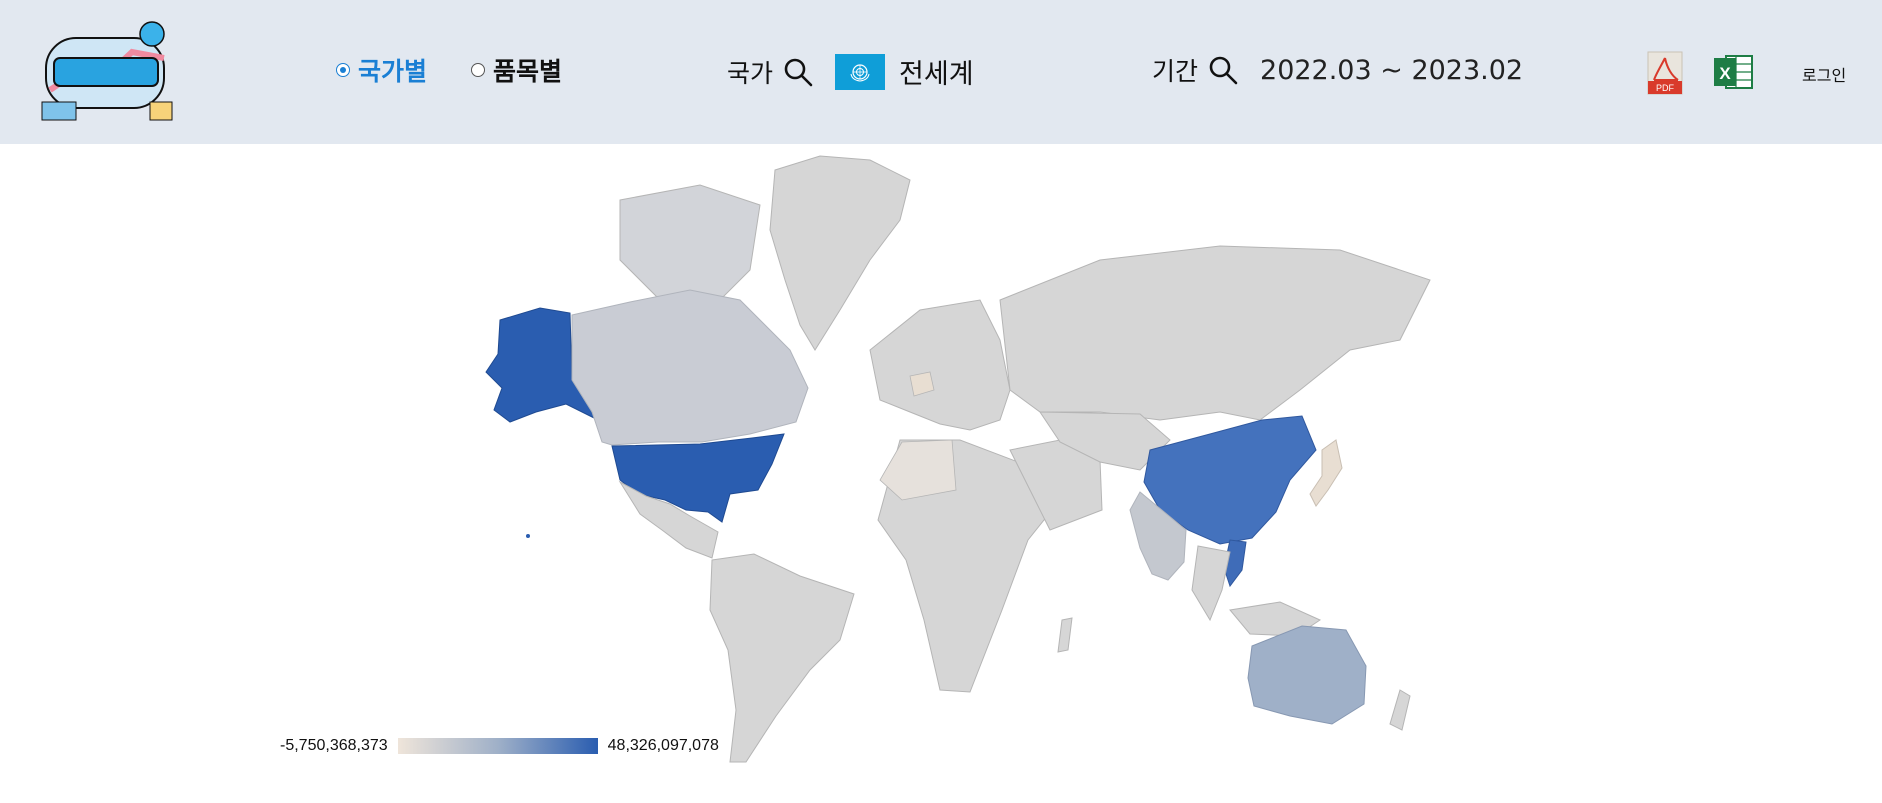  Describe the element at coordinates (860, 71) in the screenshot. I see `un-flag-icon` at that location.